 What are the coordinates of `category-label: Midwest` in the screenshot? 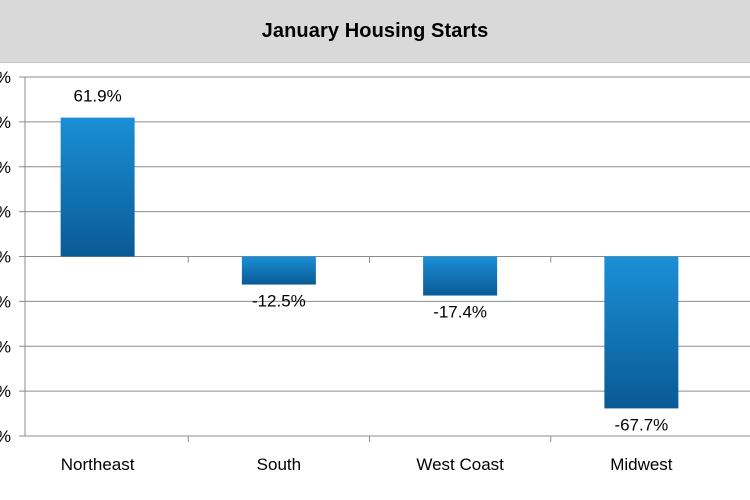 It's located at (641, 464).